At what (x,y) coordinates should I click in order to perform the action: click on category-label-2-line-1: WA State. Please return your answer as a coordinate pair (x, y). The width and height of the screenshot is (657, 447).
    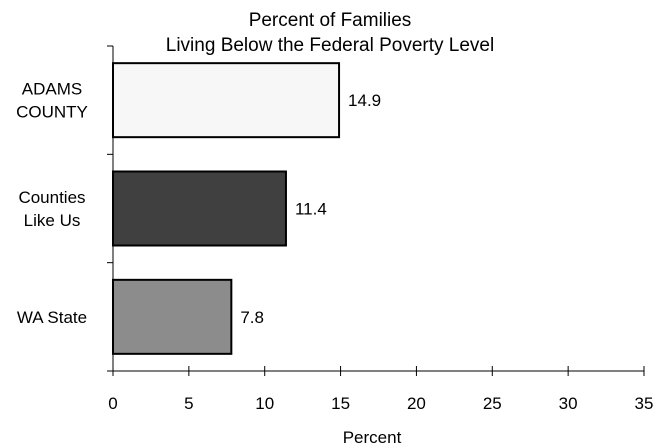
    Looking at the image, I should click on (52, 317).